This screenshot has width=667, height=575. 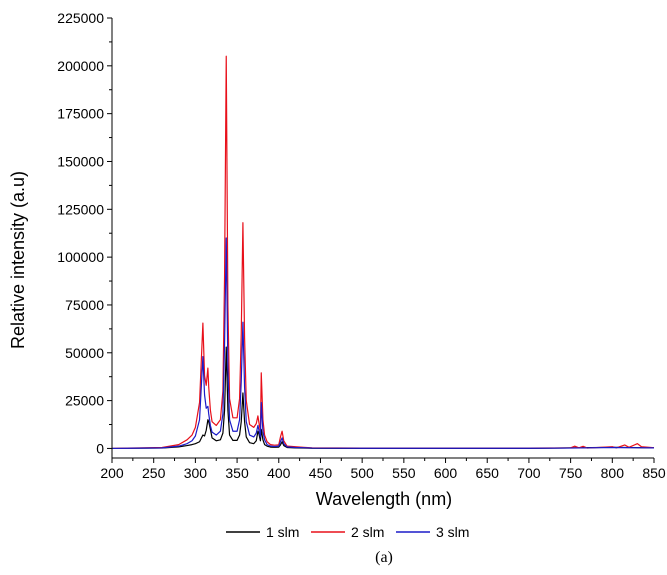 What do you see at coordinates (196, 473) in the screenshot?
I see `x-tick-label: 300` at bounding box center [196, 473].